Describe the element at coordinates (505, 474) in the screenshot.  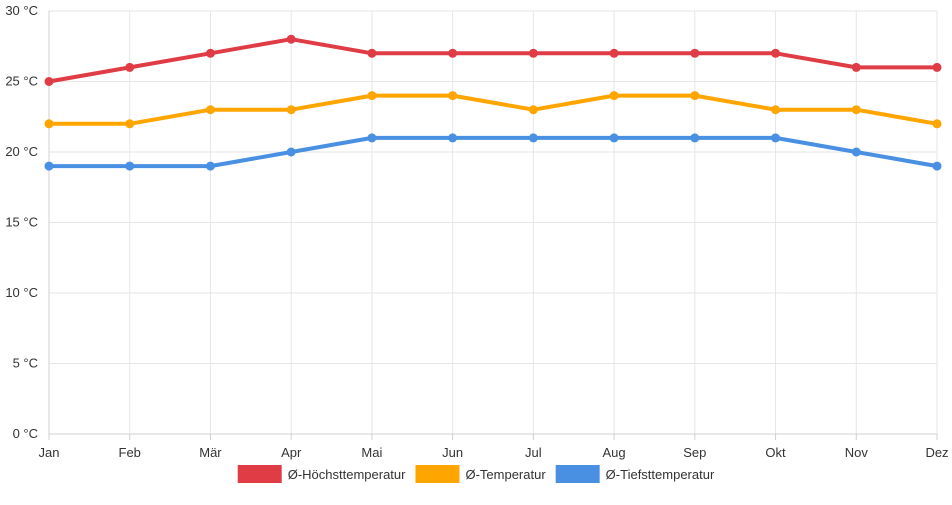
I see `legend-label: Ø-Temperatur` at that location.